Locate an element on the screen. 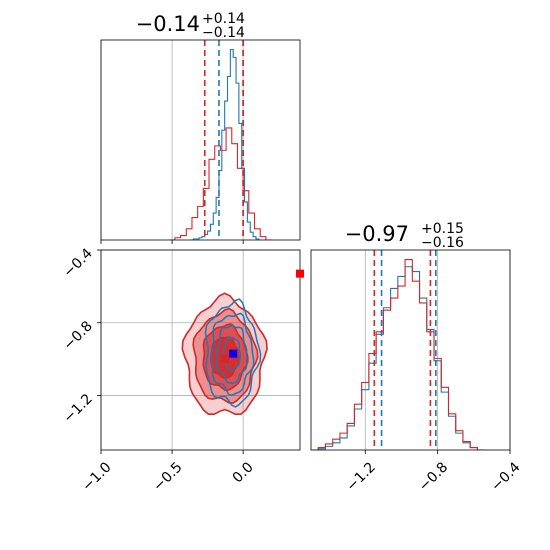 This screenshot has height=550, width=550. joint-y-tick-label: −1.2 is located at coordinates (77, 408).